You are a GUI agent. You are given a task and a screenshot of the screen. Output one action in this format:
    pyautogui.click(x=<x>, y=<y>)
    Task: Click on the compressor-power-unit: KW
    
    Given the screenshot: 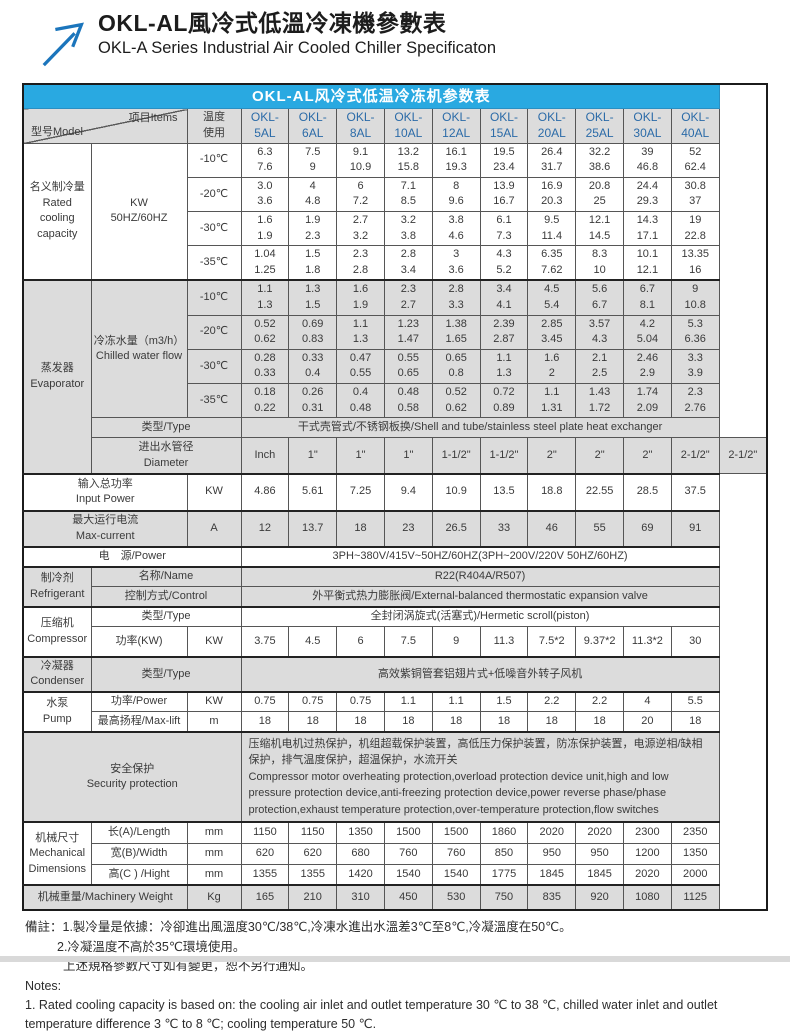 What is the action you would take?
    pyautogui.click(x=214, y=642)
    